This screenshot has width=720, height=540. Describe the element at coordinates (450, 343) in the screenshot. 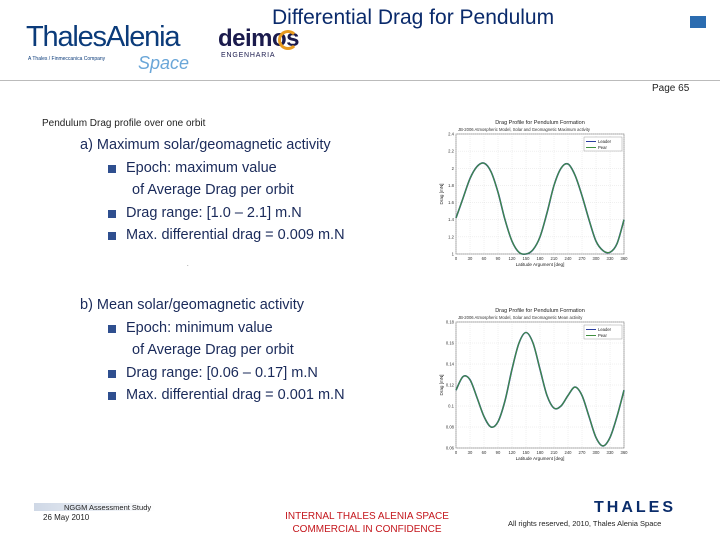

I see `y-tick-label: 0.16` at that location.